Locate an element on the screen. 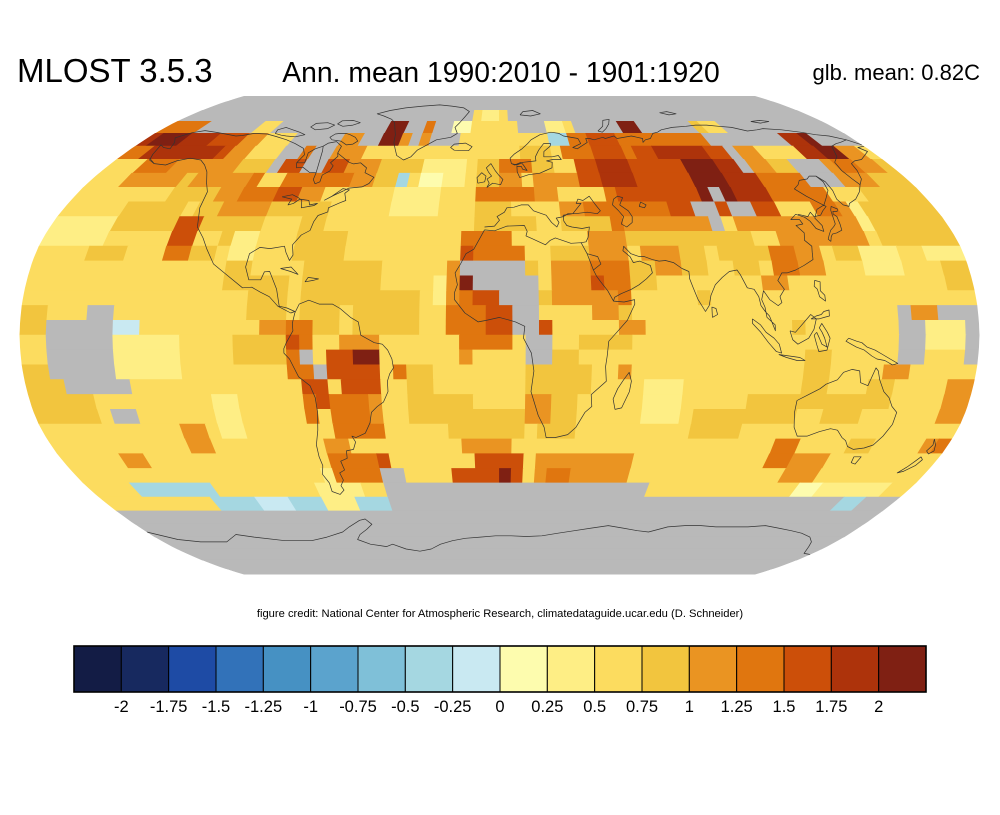 The image size is (1000, 815). svg-text: MLOST 3.5.3 is located at coordinates (115, 70).